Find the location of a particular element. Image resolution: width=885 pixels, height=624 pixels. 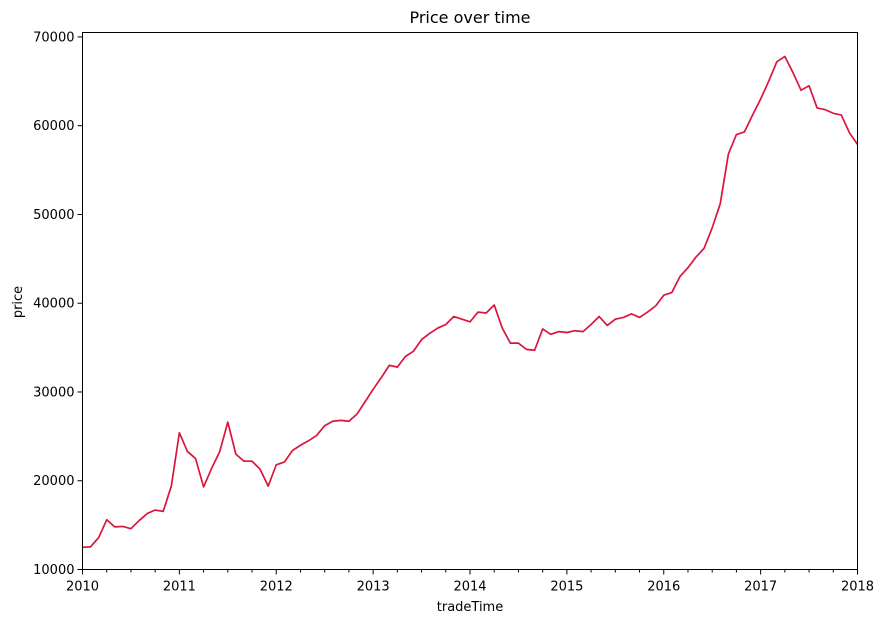

x-axis-minor-ticks is located at coordinates (470, 571).